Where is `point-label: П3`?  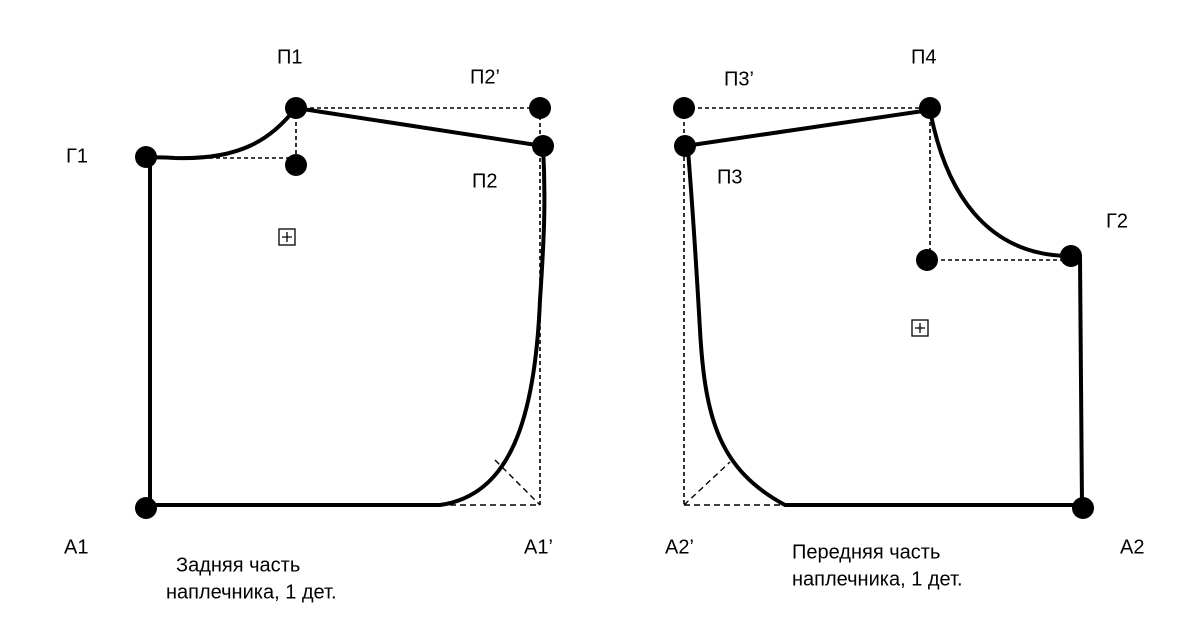 point-label: П3 is located at coordinates (730, 177).